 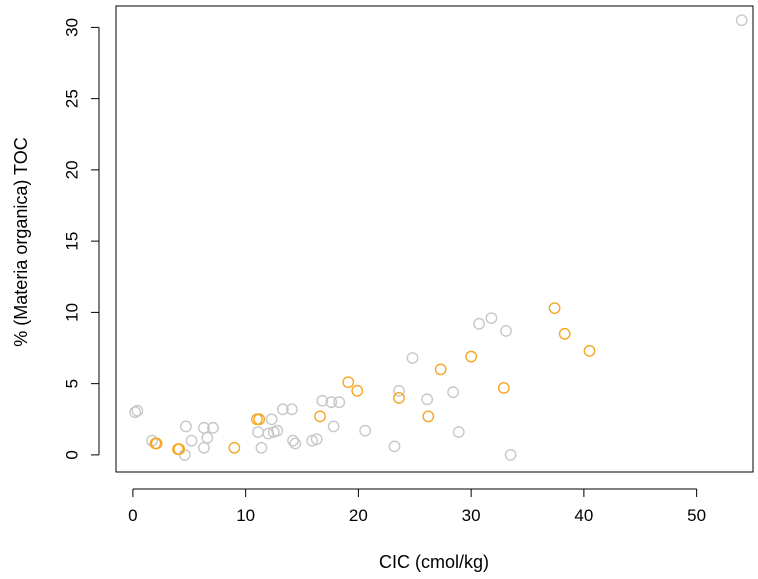 I want to click on x-tick-label: 10, so click(x=245, y=515).